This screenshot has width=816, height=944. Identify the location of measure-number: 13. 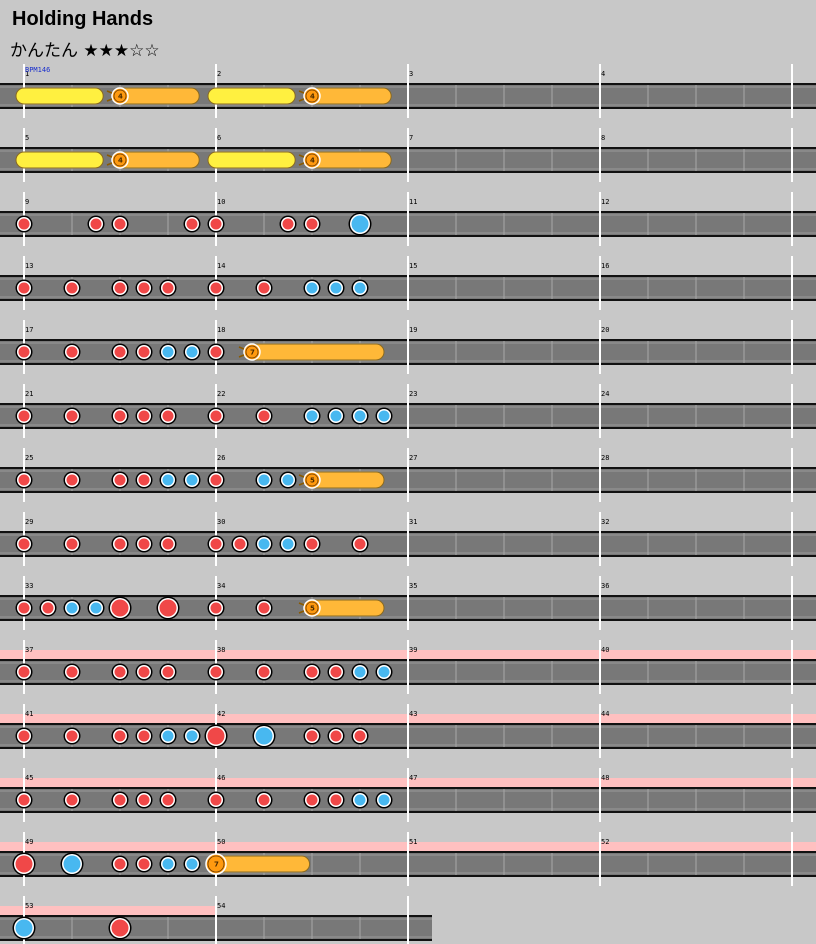
(29, 266).